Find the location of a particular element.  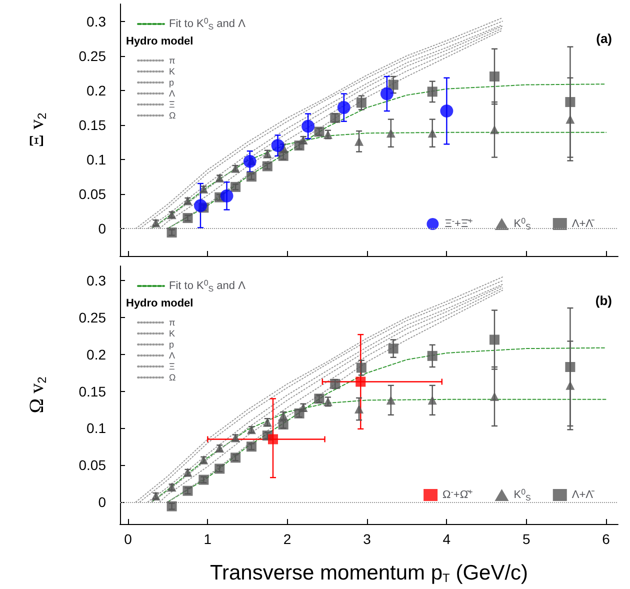

legend-label: Ξ-+Ξ̄+ is located at coordinates (459, 223).